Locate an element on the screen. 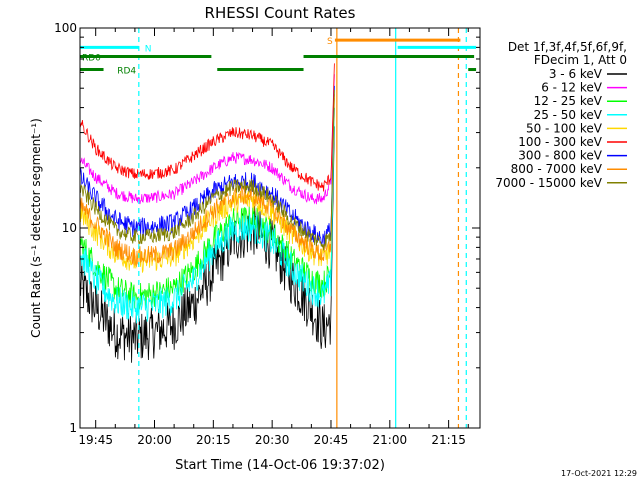 Image resolution: width=640 pixels, height=480 pixels. y-axis-label: Count Rate (s⁻¹ detector segment⁻¹) is located at coordinates (36, 228).